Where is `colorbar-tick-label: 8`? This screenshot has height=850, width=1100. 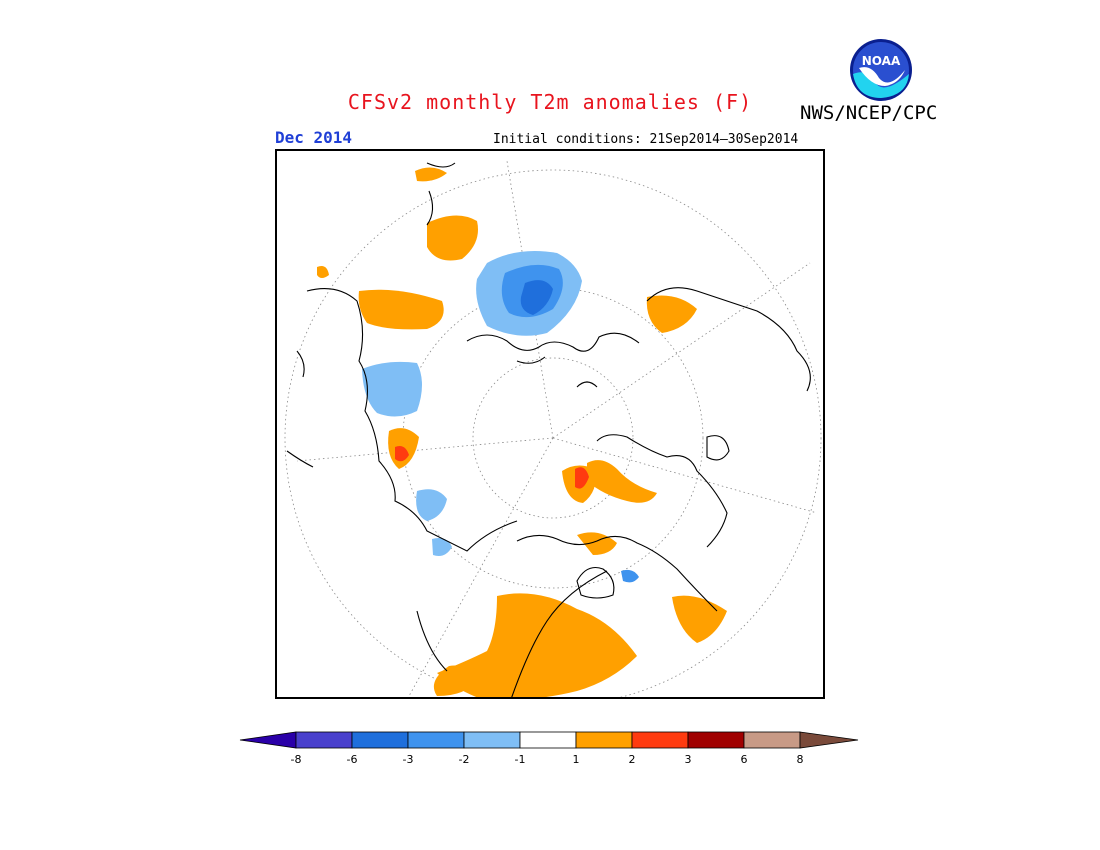 colorbar-tick-label: 8 is located at coordinates (800, 759).